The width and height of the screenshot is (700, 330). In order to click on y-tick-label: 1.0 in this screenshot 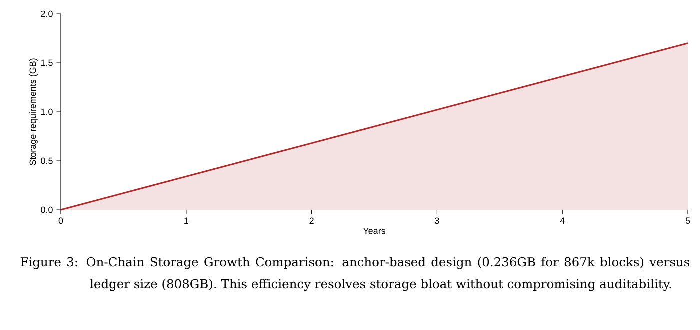, I will do `click(47, 112)`.